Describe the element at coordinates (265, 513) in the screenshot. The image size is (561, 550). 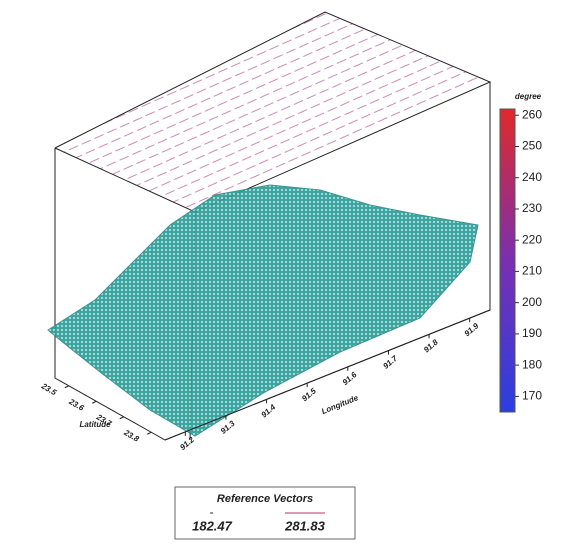
I see `legend: Reference Vectors 182.47 281.83` at that location.